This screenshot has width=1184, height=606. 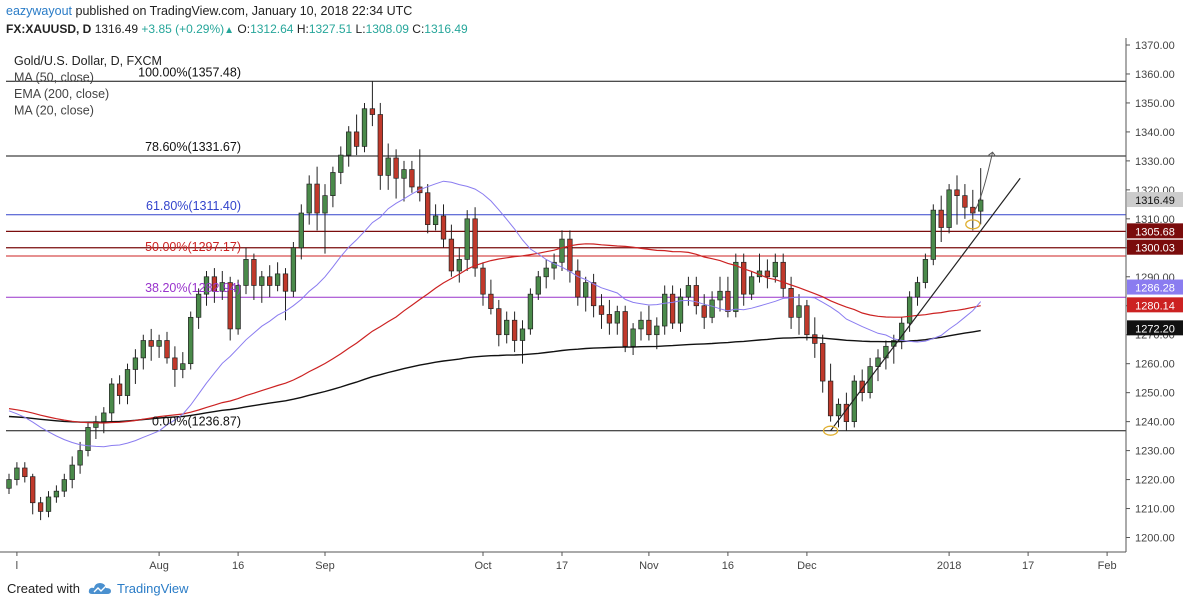 I want to click on close-value: 1316.49, so click(x=446, y=29).